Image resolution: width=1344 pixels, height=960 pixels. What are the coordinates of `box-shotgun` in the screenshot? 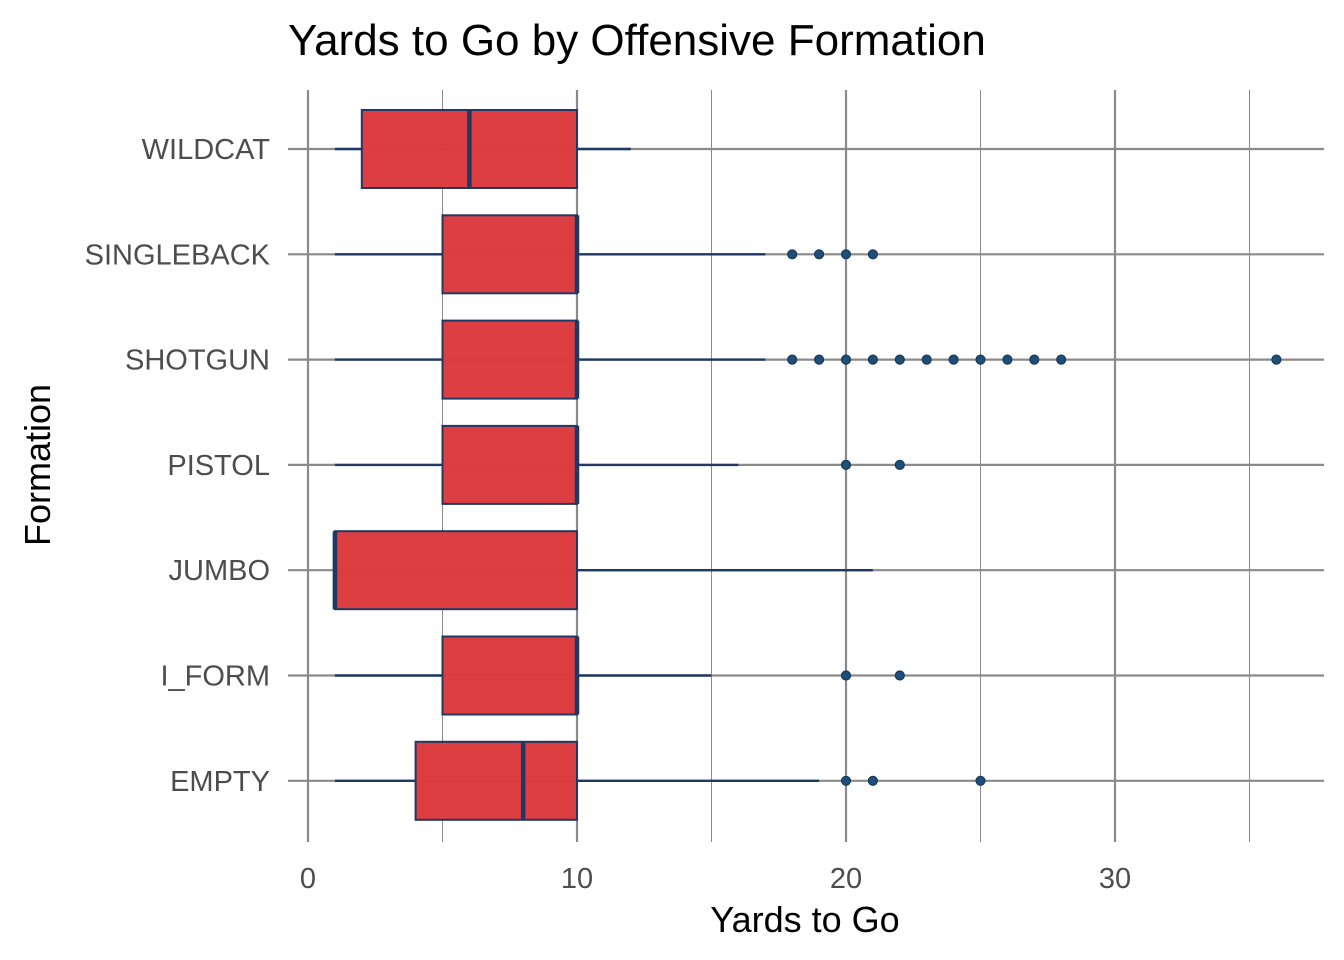 It's located at (808, 359).